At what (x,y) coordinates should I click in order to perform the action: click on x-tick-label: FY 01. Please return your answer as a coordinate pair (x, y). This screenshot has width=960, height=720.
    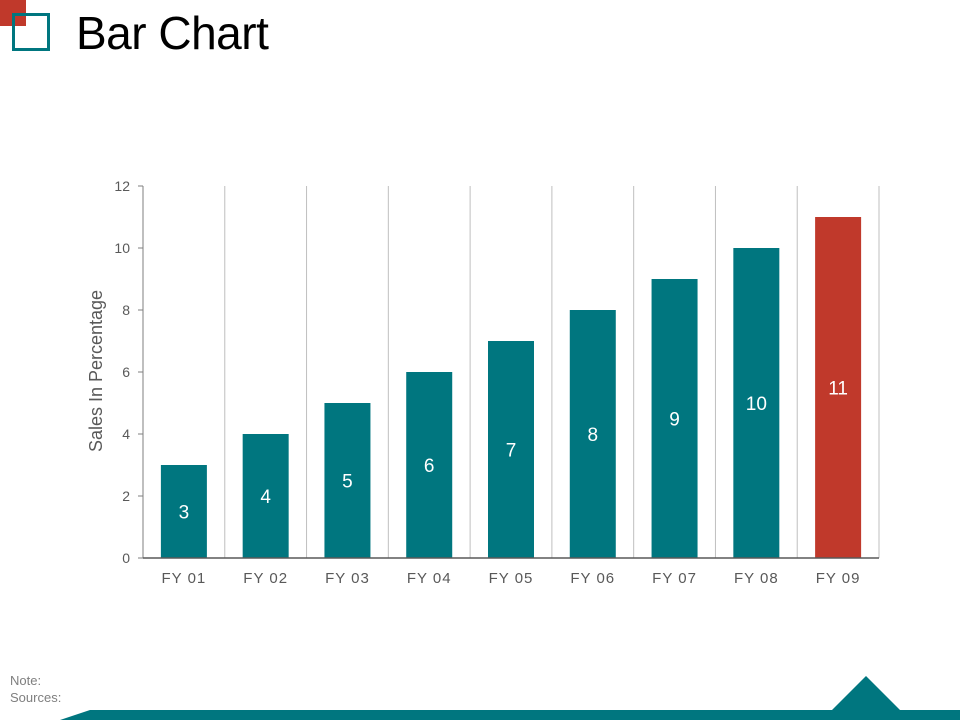
    Looking at the image, I should click on (184, 578).